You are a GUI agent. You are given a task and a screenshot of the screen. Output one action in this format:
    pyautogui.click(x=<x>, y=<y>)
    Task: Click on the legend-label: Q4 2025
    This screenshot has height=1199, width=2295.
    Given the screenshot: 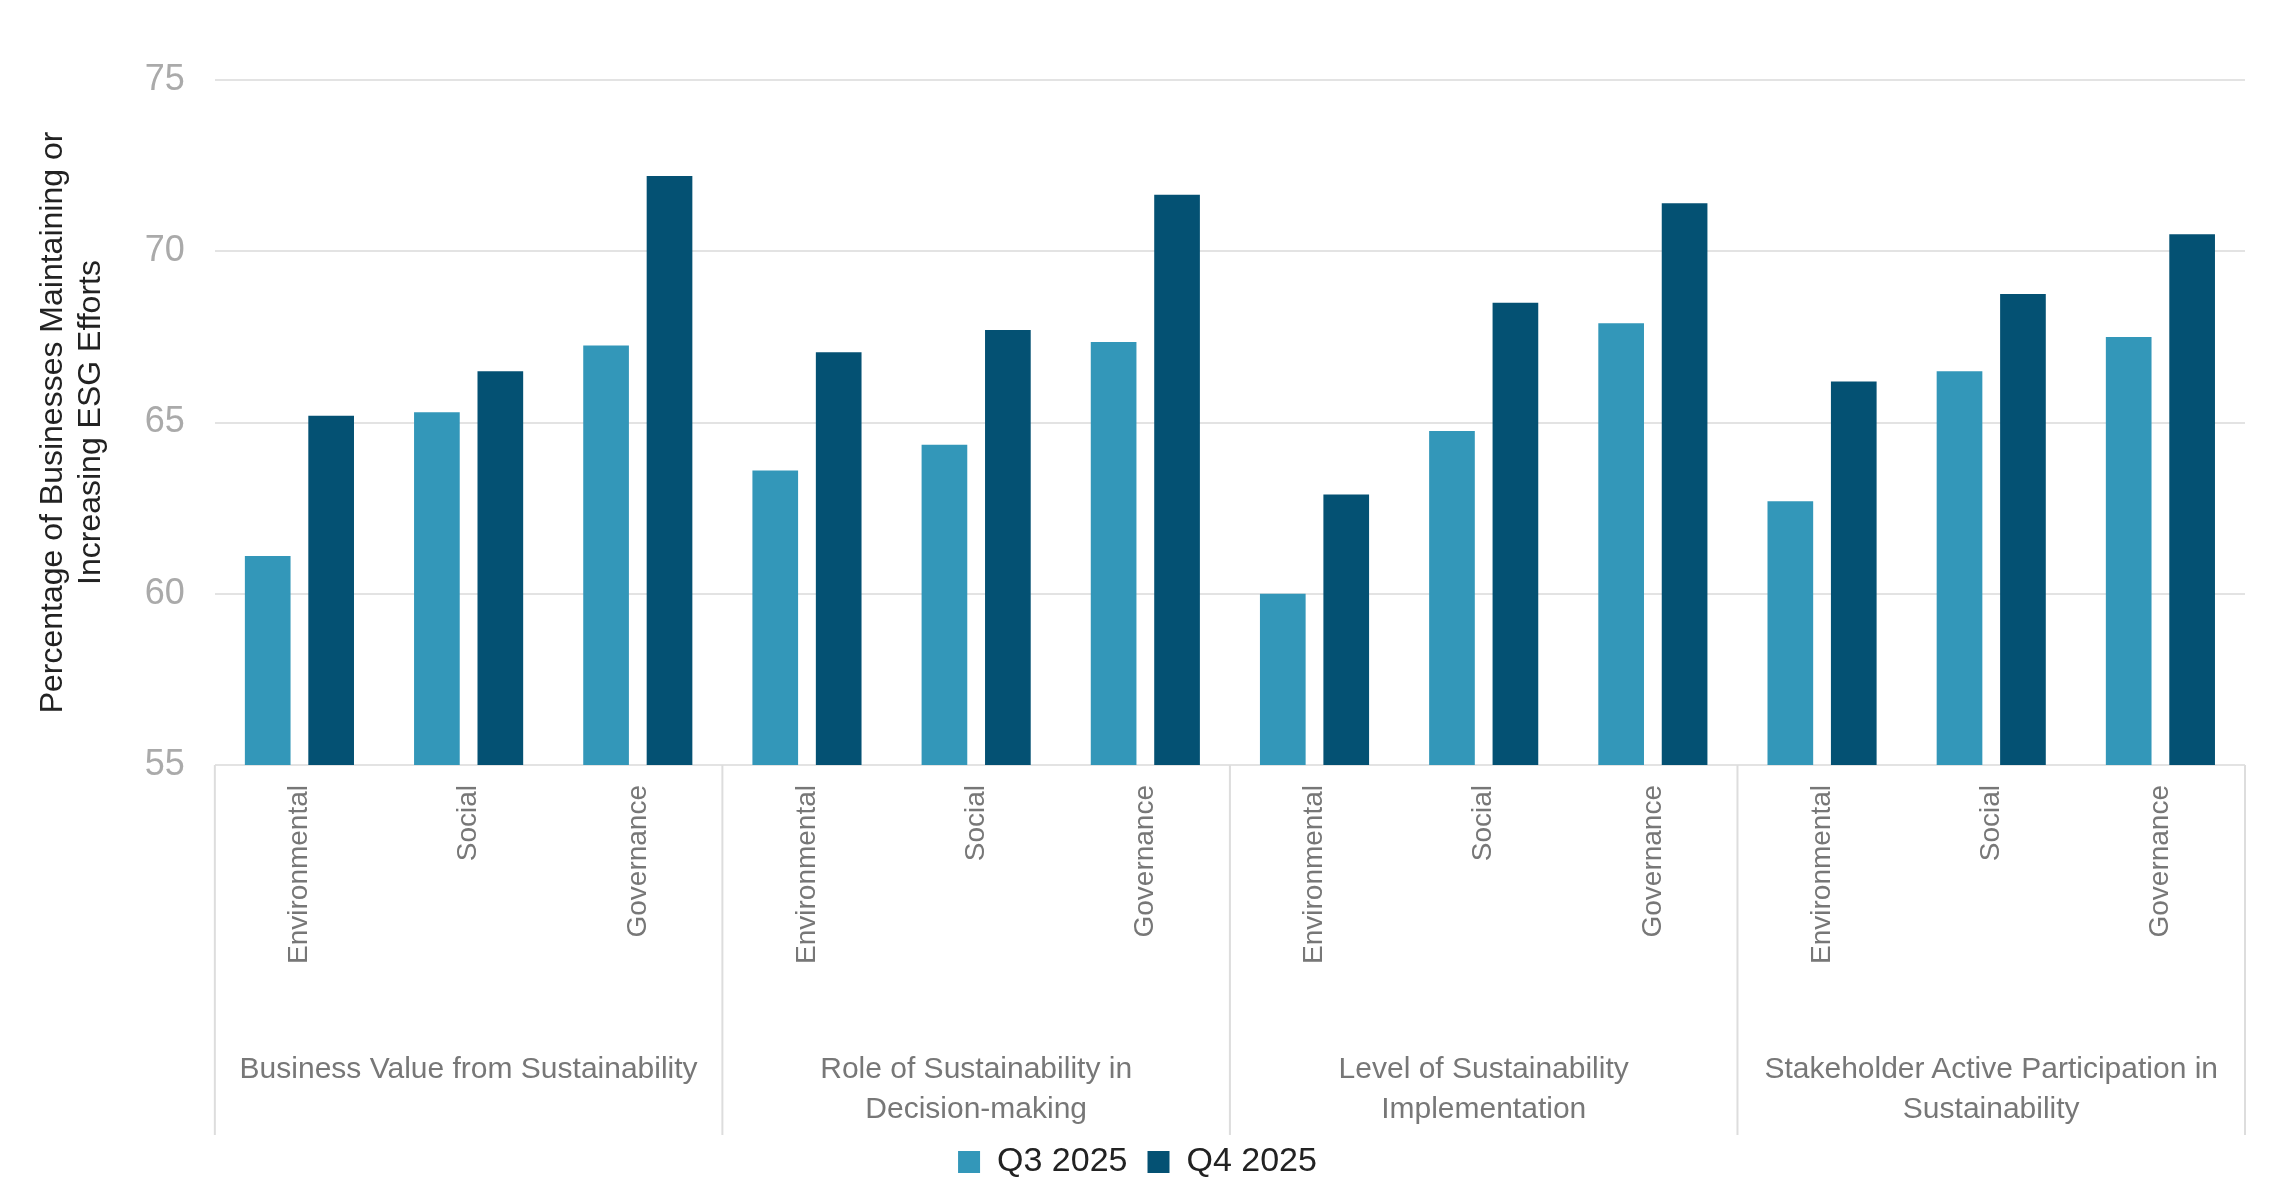 What is the action you would take?
    pyautogui.click(x=1251, y=1159)
    